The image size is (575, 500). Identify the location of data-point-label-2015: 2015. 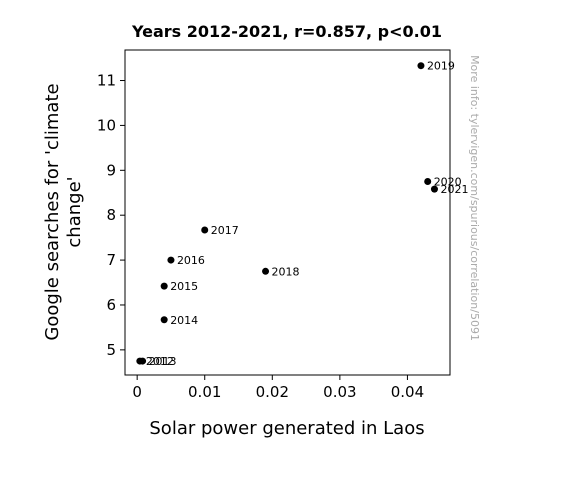
(184, 286).